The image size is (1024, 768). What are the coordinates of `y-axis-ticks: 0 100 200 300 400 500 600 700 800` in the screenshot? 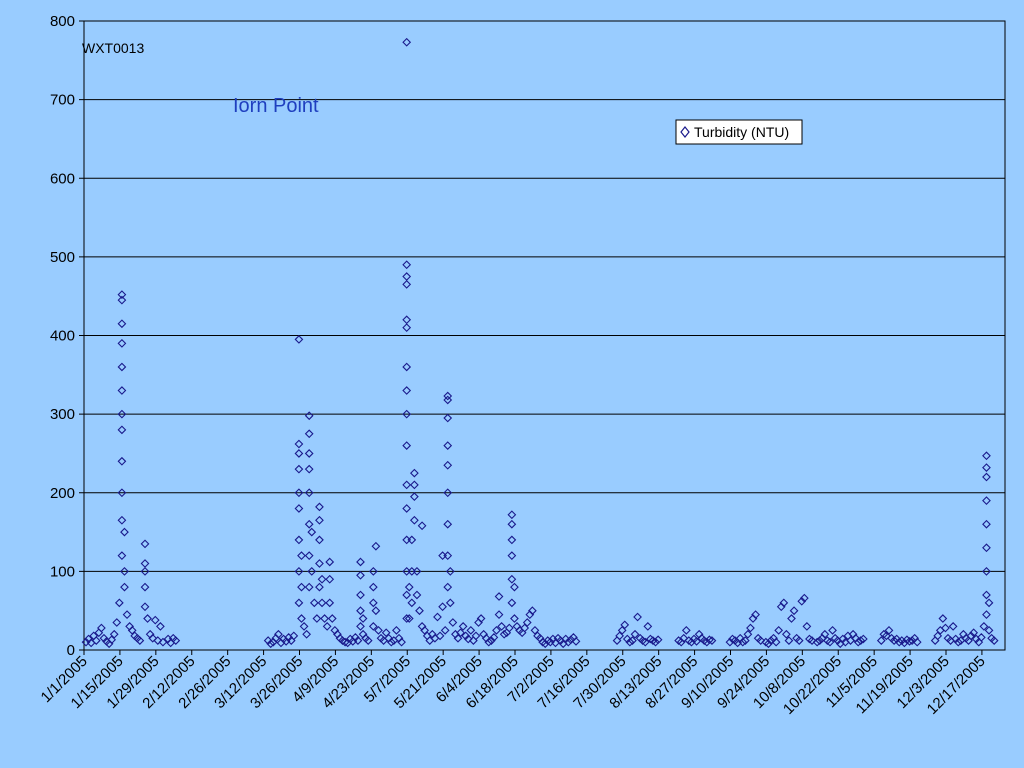 It's located at (67, 336).